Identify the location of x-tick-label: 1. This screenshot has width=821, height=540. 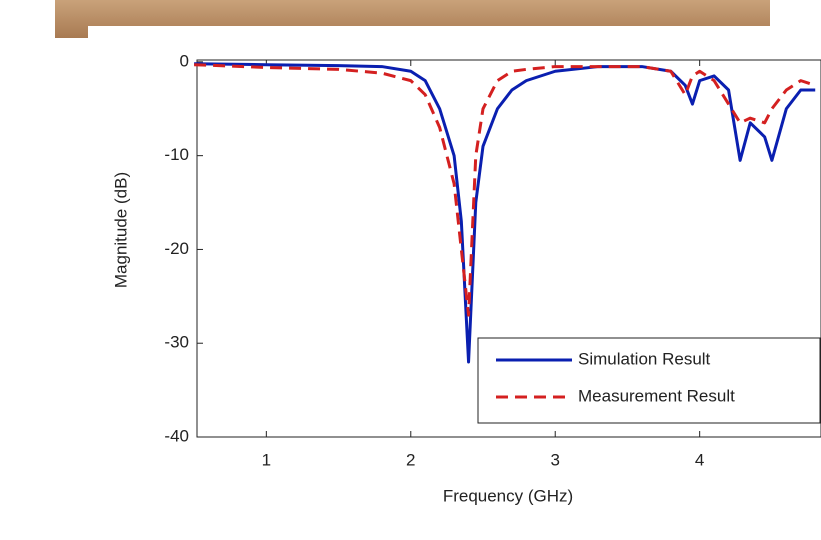
(266, 459).